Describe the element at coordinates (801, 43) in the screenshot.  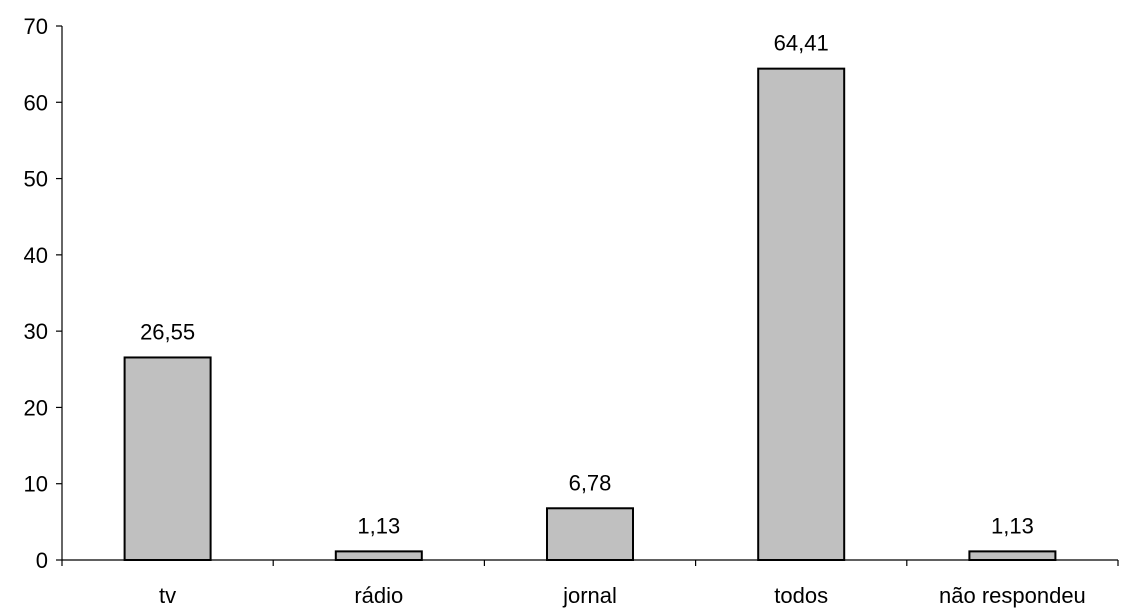
I see `bar-value-label: 64,41` at that location.